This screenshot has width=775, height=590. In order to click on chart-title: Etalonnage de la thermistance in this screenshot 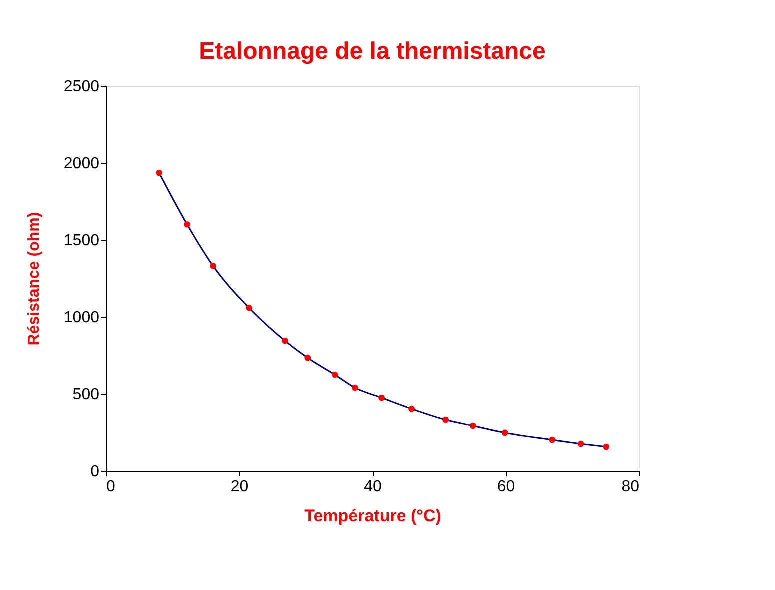, I will do `click(372, 51)`.